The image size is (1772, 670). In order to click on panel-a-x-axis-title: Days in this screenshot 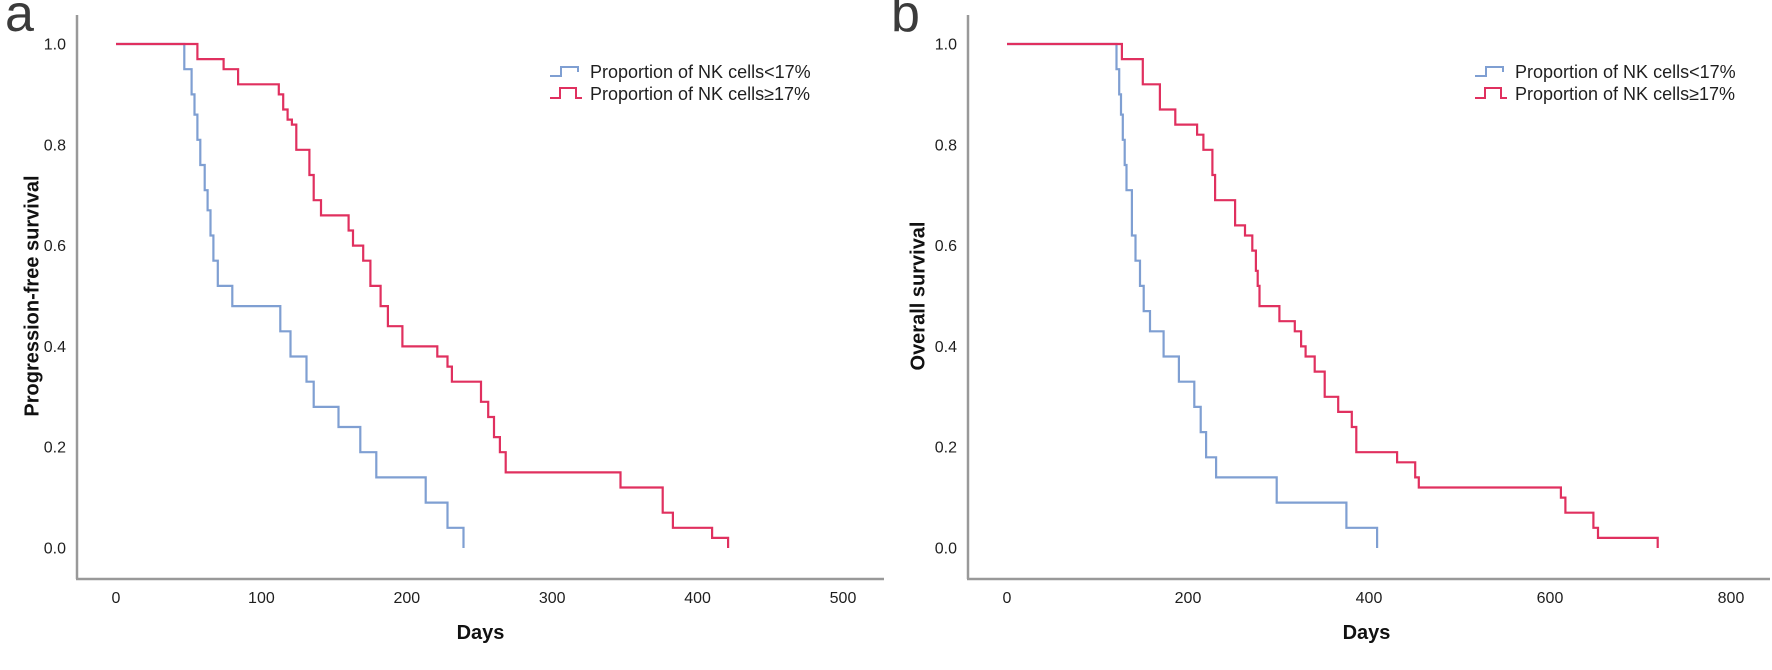, I will do `click(480, 633)`.